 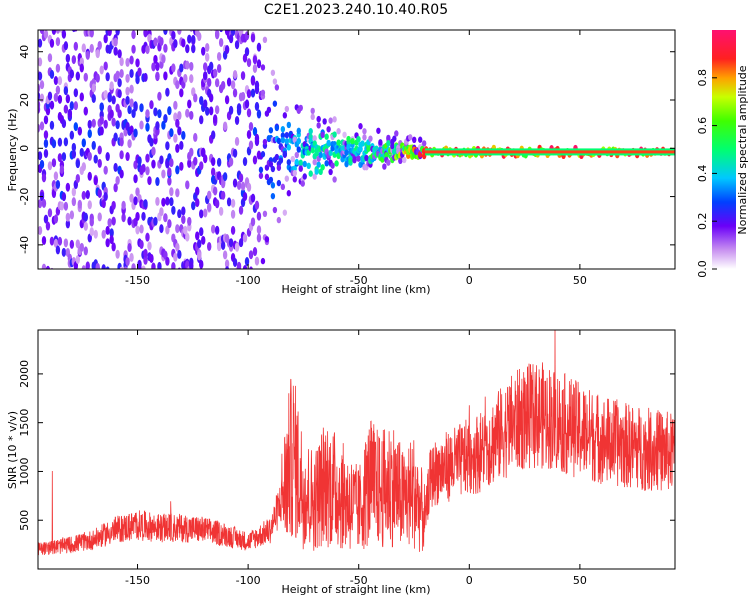 What do you see at coordinates (702, 221) in the screenshot?
I see `colorbar-tick-label: 0.2` at bounding box center [702, 221].